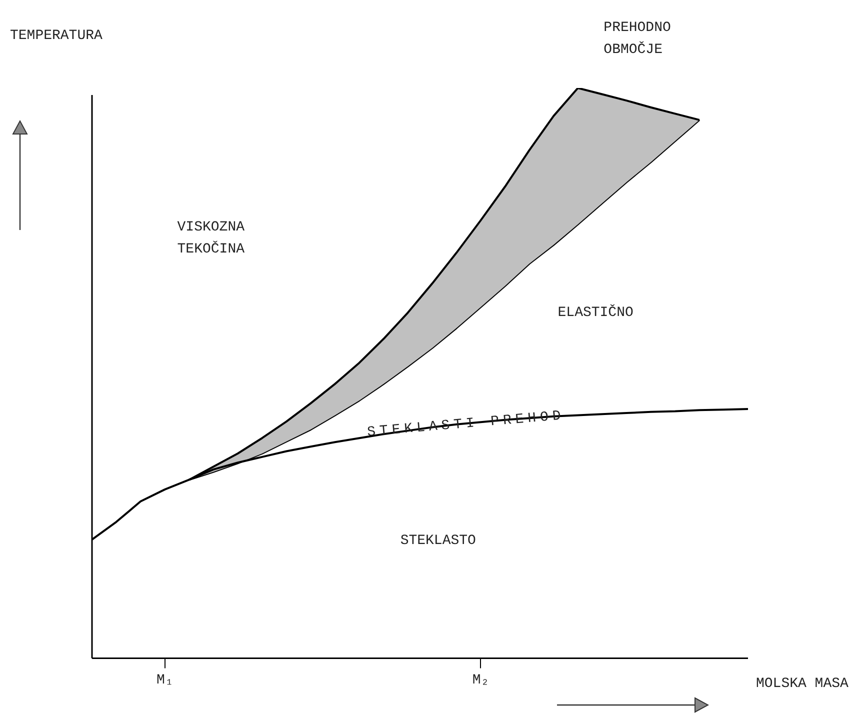 Image resolution: width=865 pixels, height=713 pixels. Describe the element at coordinates (481, 680) in the screenshot. I see `x-tick-label: M₂` at that location.